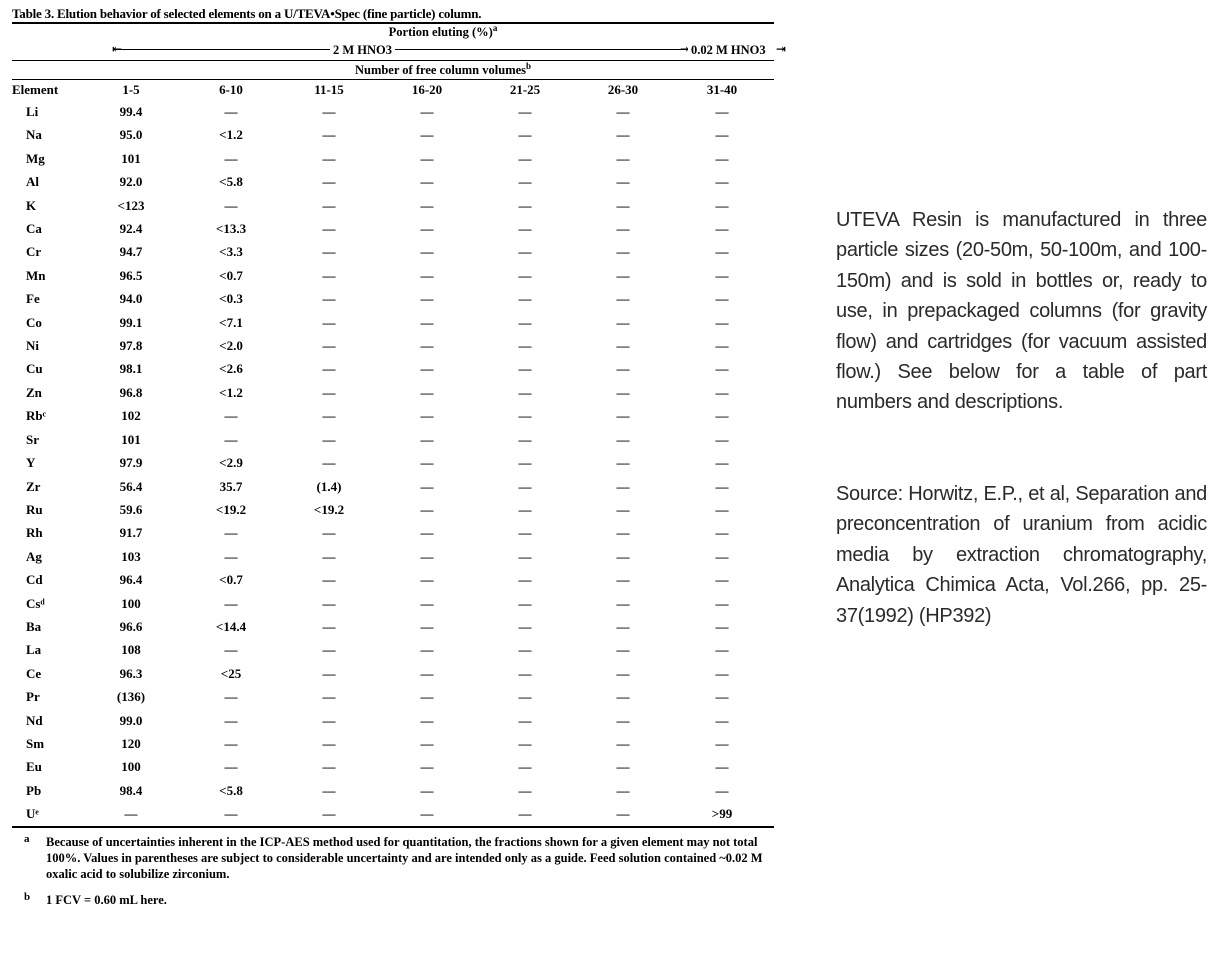 The image size is (1223, 961). I want to click on element-cell: Ce, so click(34, 673).